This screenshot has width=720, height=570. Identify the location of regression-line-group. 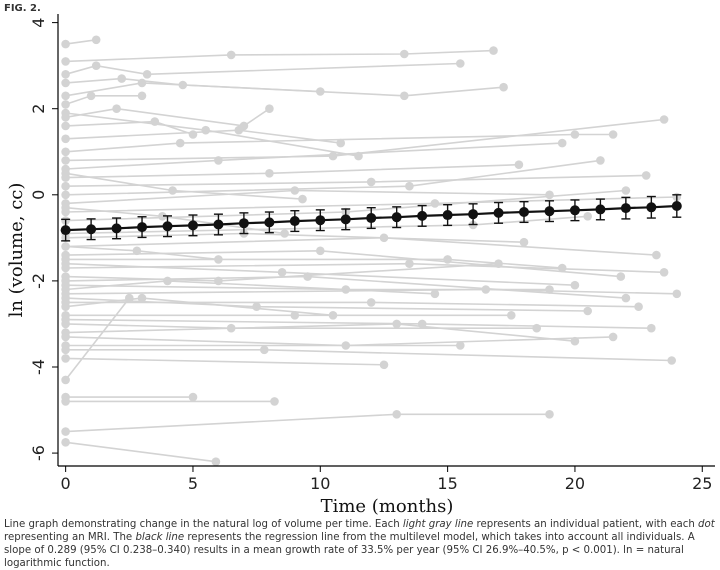
(371, 218).